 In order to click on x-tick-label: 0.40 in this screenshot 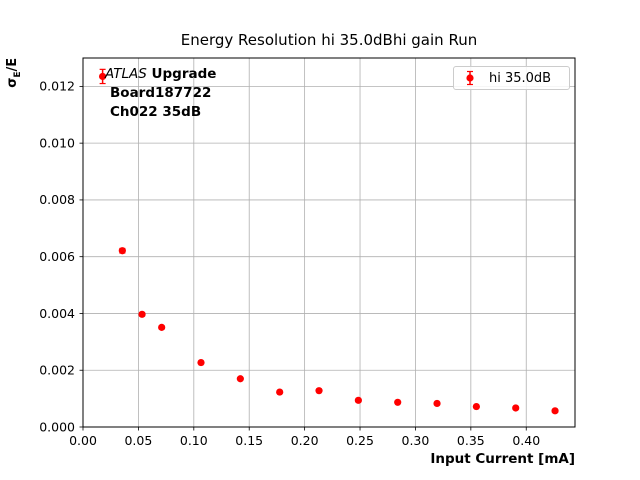, I will do `click(526, 440)`.